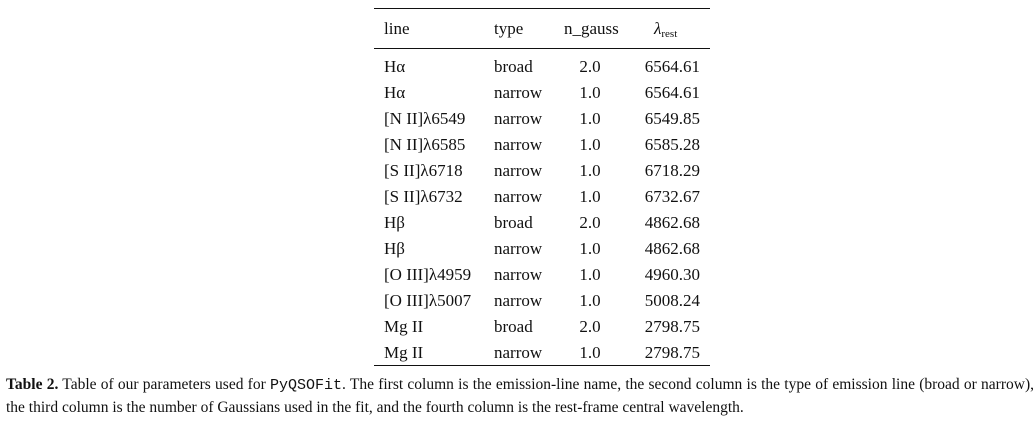  What do you see at coordinates (423, 196) in the screenshot?
I see `cell-line: [S II]λ6732` at bounding box center [423, 196].